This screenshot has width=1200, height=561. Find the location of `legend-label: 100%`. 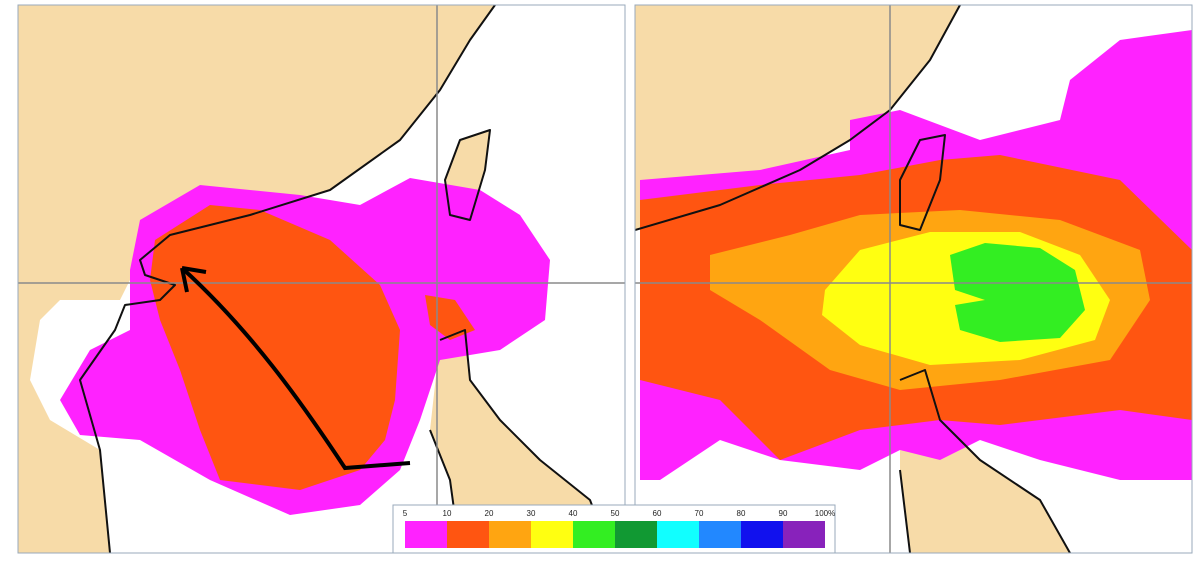

legend-label: 100% is located at coordinates (825, 513).